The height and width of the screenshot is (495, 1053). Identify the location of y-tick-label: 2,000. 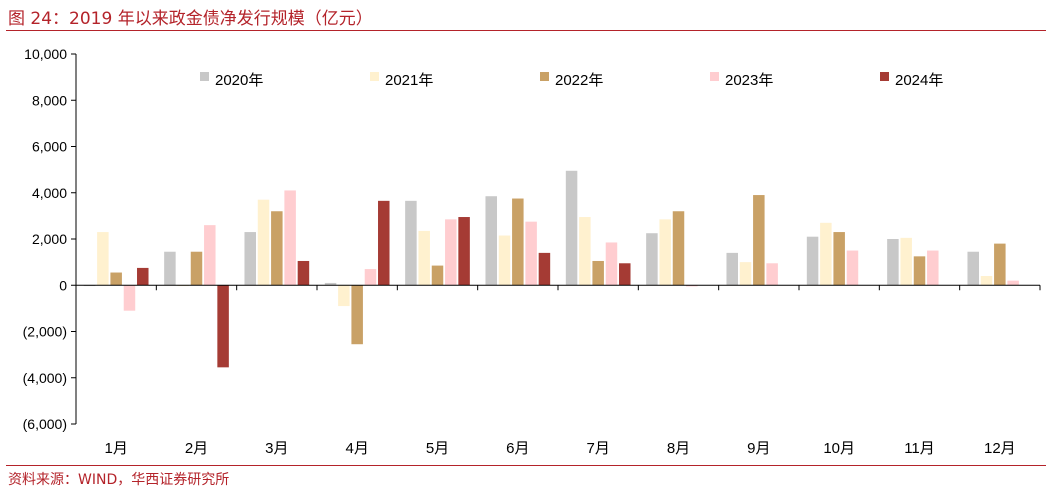
(49, 239).